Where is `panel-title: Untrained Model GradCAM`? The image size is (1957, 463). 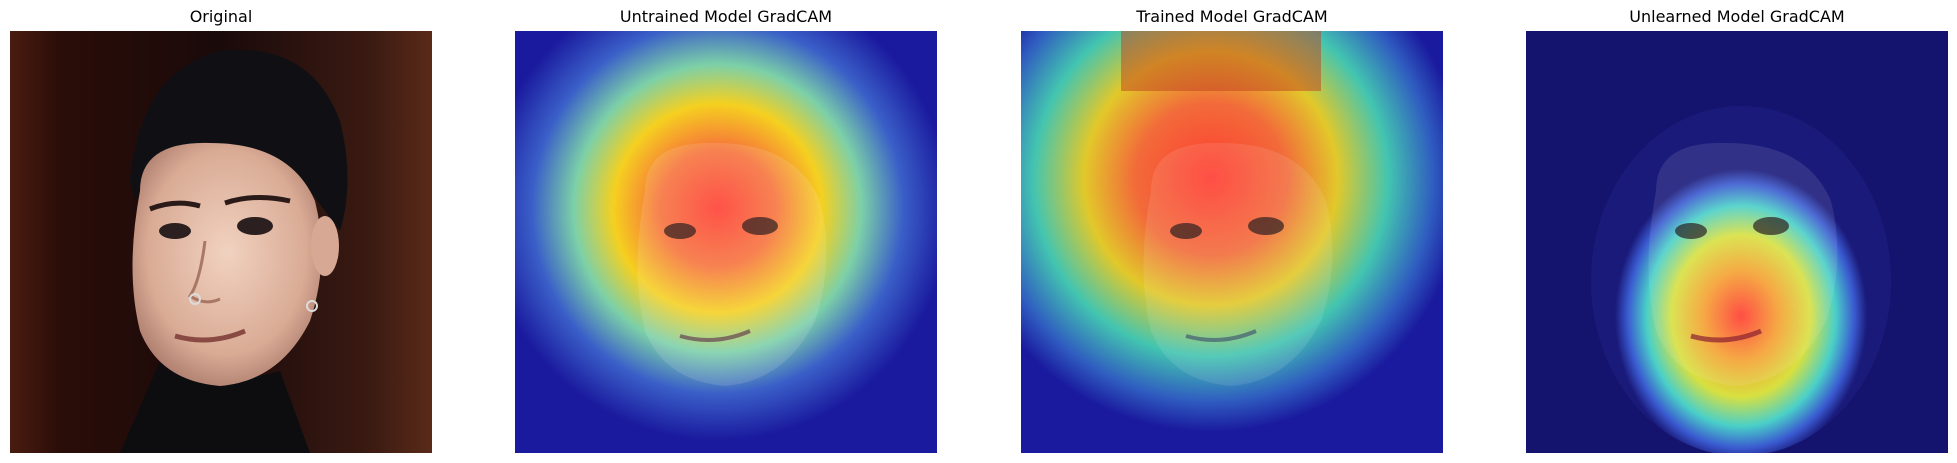
panel-title: Untrained Model GradCAM is located at coordinates (726, 16).